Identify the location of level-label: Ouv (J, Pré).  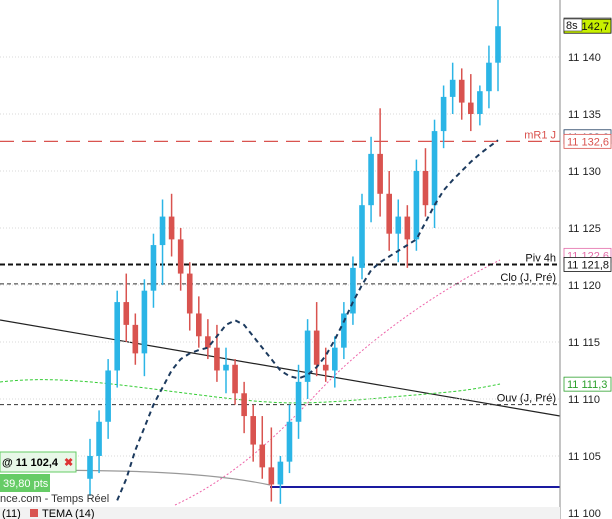
(526, 399).